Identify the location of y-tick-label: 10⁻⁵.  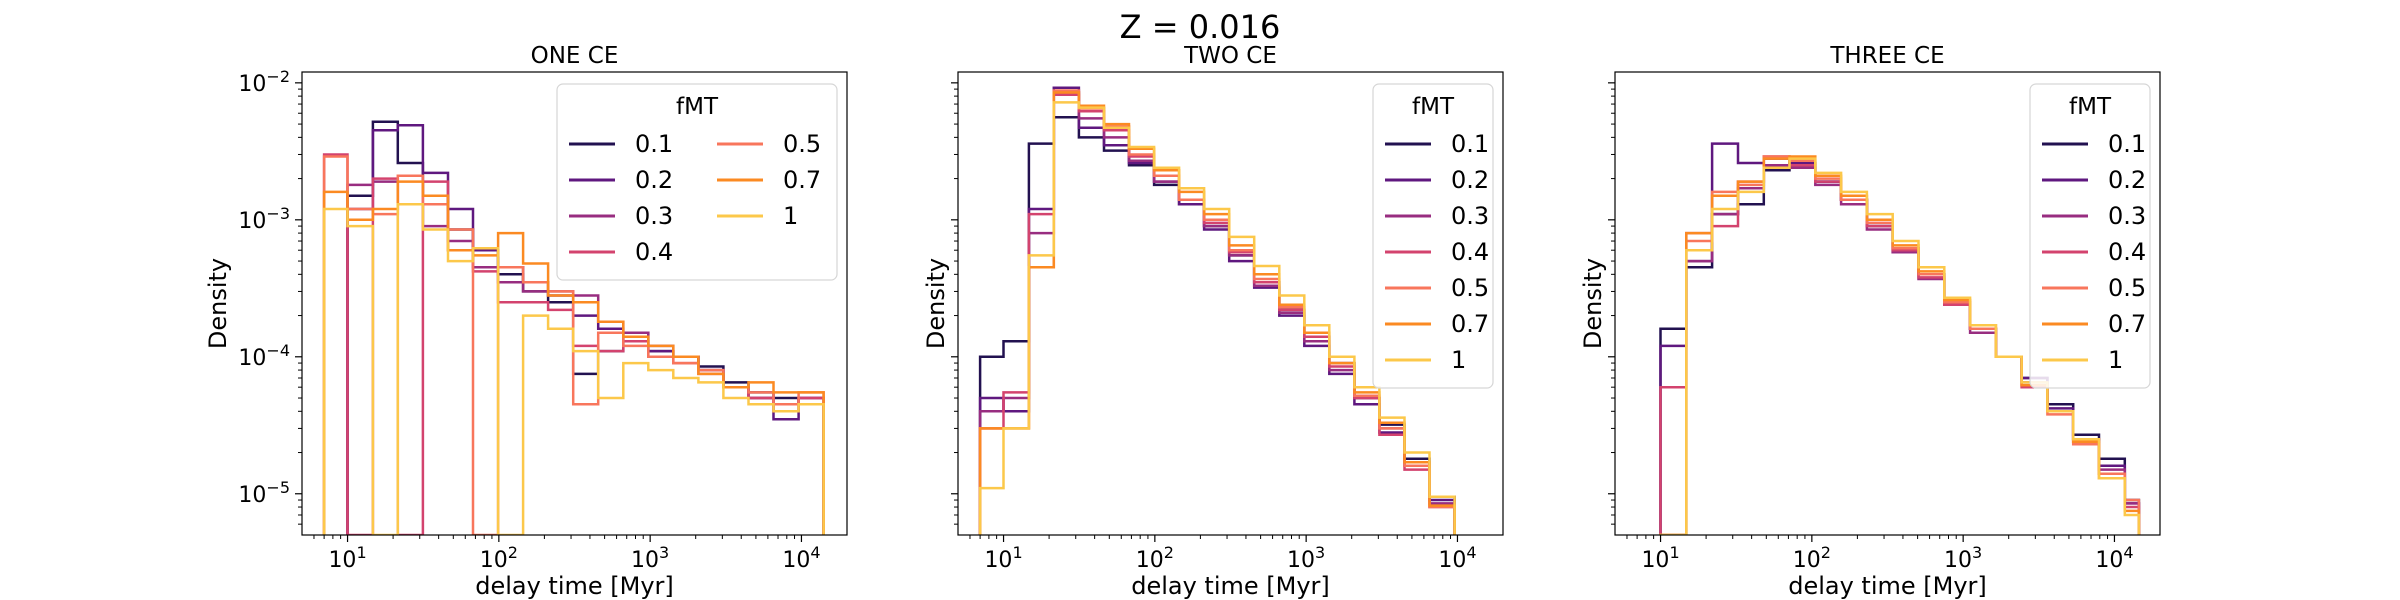
(264, 493).